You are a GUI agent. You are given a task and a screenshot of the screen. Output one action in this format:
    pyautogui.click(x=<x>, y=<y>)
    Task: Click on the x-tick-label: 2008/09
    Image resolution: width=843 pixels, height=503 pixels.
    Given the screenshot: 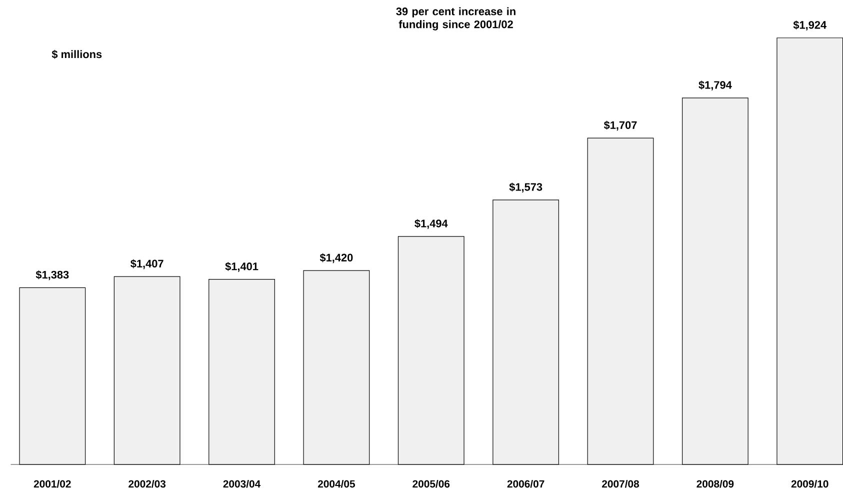 What is the action you would take?
    pyautogui.click(x=715, y=484)
    